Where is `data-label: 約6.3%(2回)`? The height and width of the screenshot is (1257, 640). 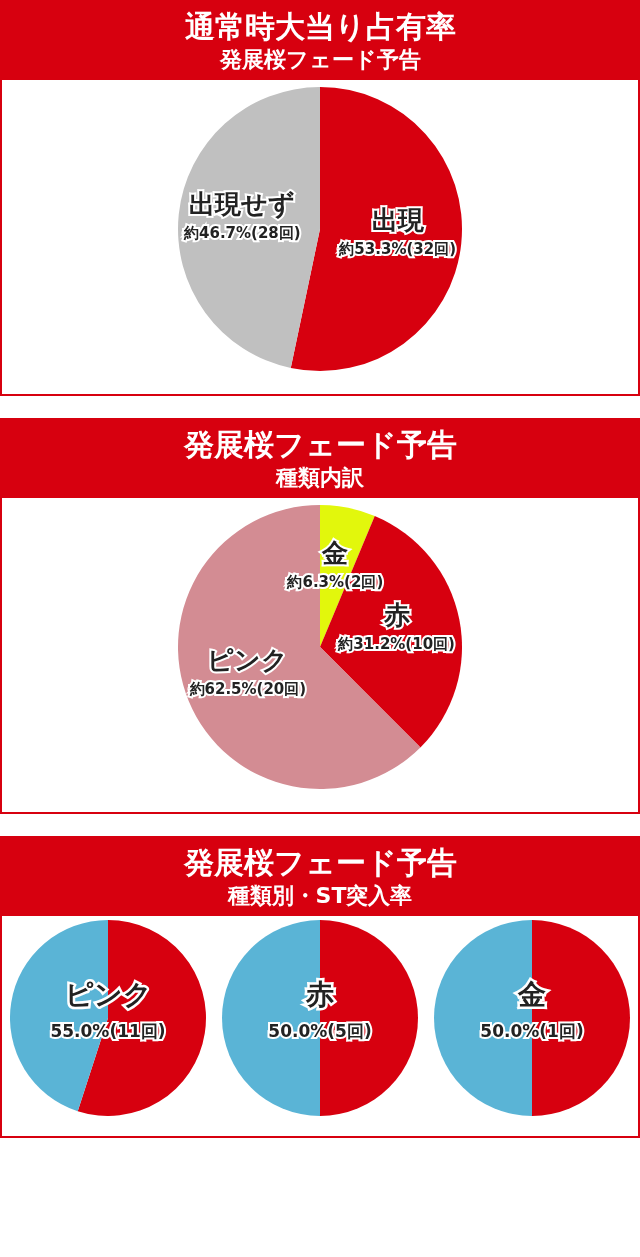 data-label: 約6.3%(2回) is located at coordinates (335, 582).